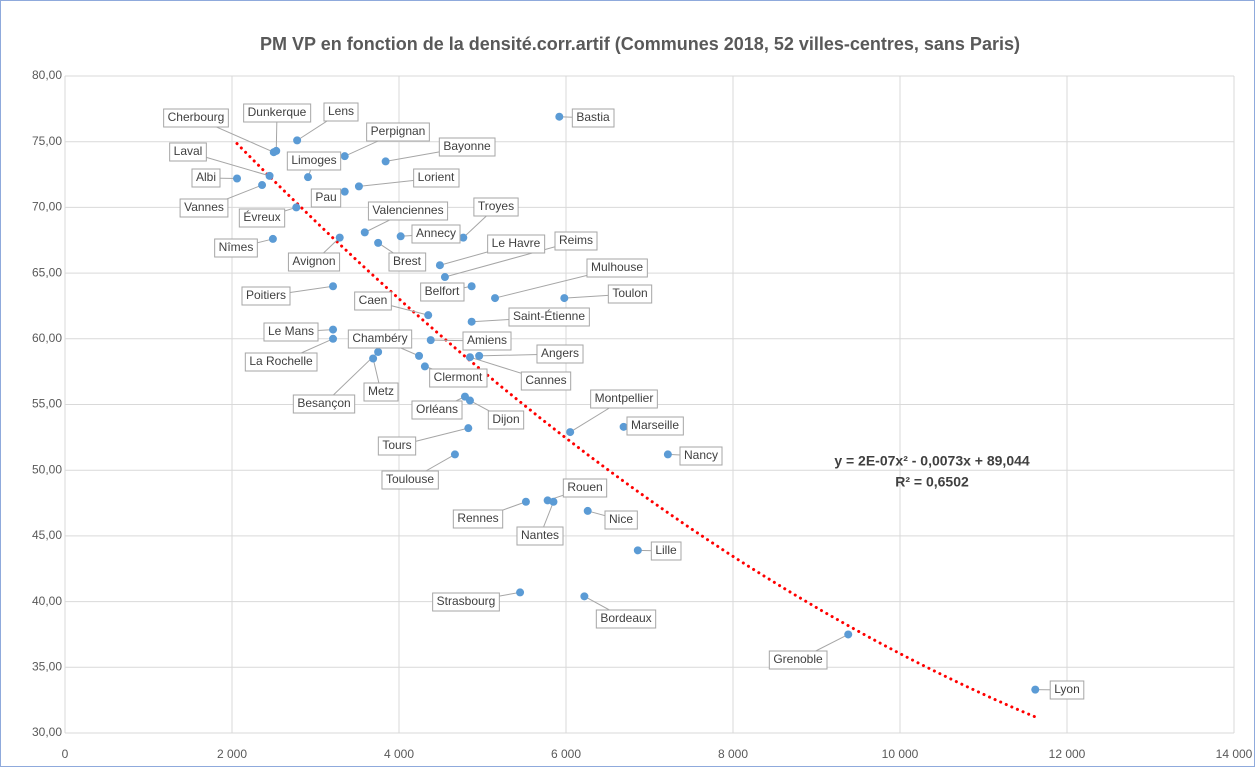  I want to click on x-tick-label: 0, so click(65, 754).